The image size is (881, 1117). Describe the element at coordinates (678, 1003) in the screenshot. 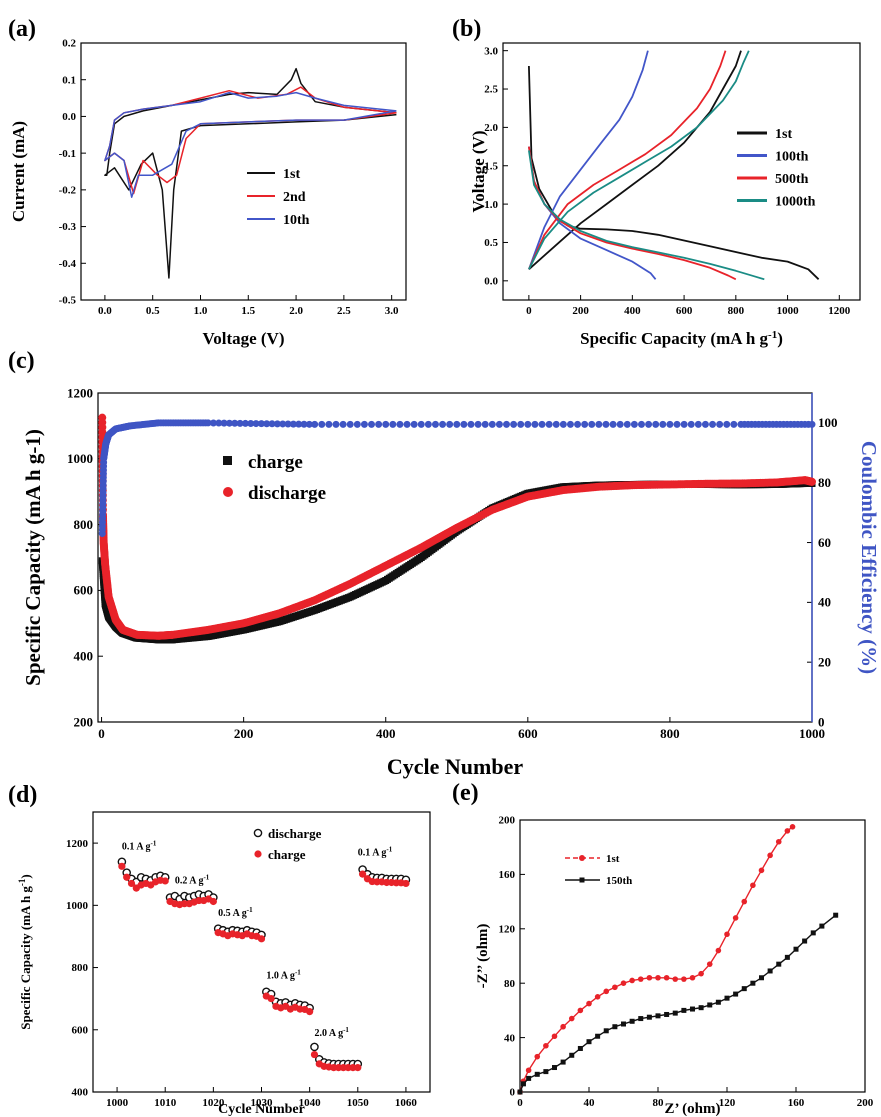

I see `series-line-150th` at that location.